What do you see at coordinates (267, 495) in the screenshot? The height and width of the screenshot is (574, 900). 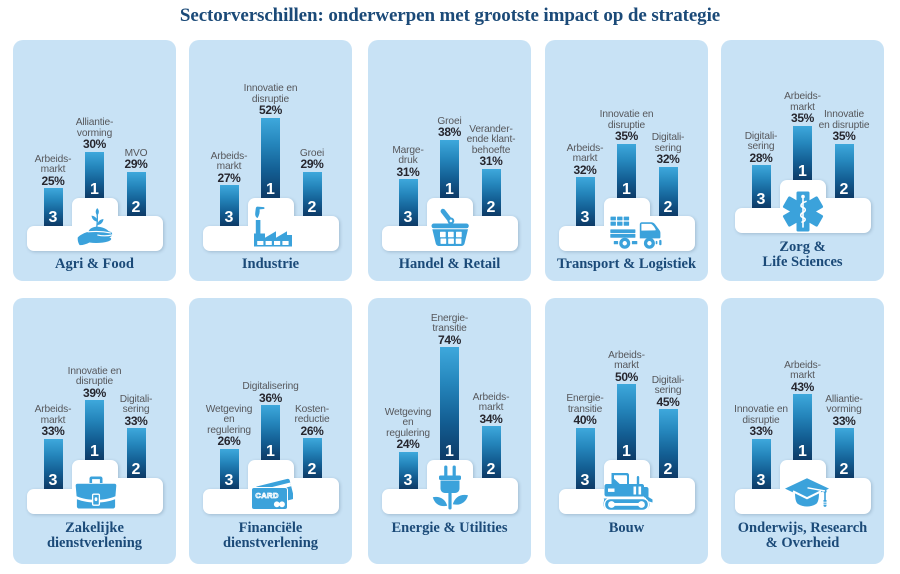 I see `svg-text: CARD` at bounding box center [267, 495].